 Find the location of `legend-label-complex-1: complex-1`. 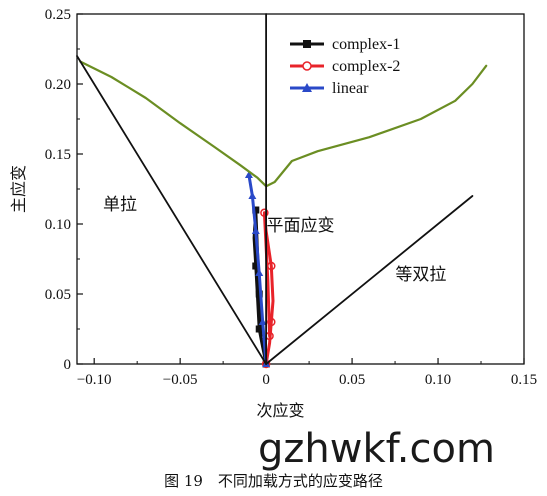

legend-label-complex-1: complex-1 is located at coordinates (366, 44).